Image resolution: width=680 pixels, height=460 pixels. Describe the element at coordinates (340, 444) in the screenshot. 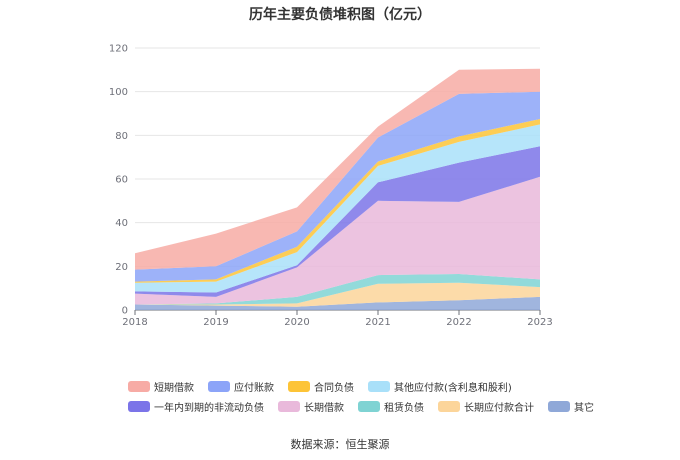

I see `data-source: 数据来源：恒生聚源` at that location.